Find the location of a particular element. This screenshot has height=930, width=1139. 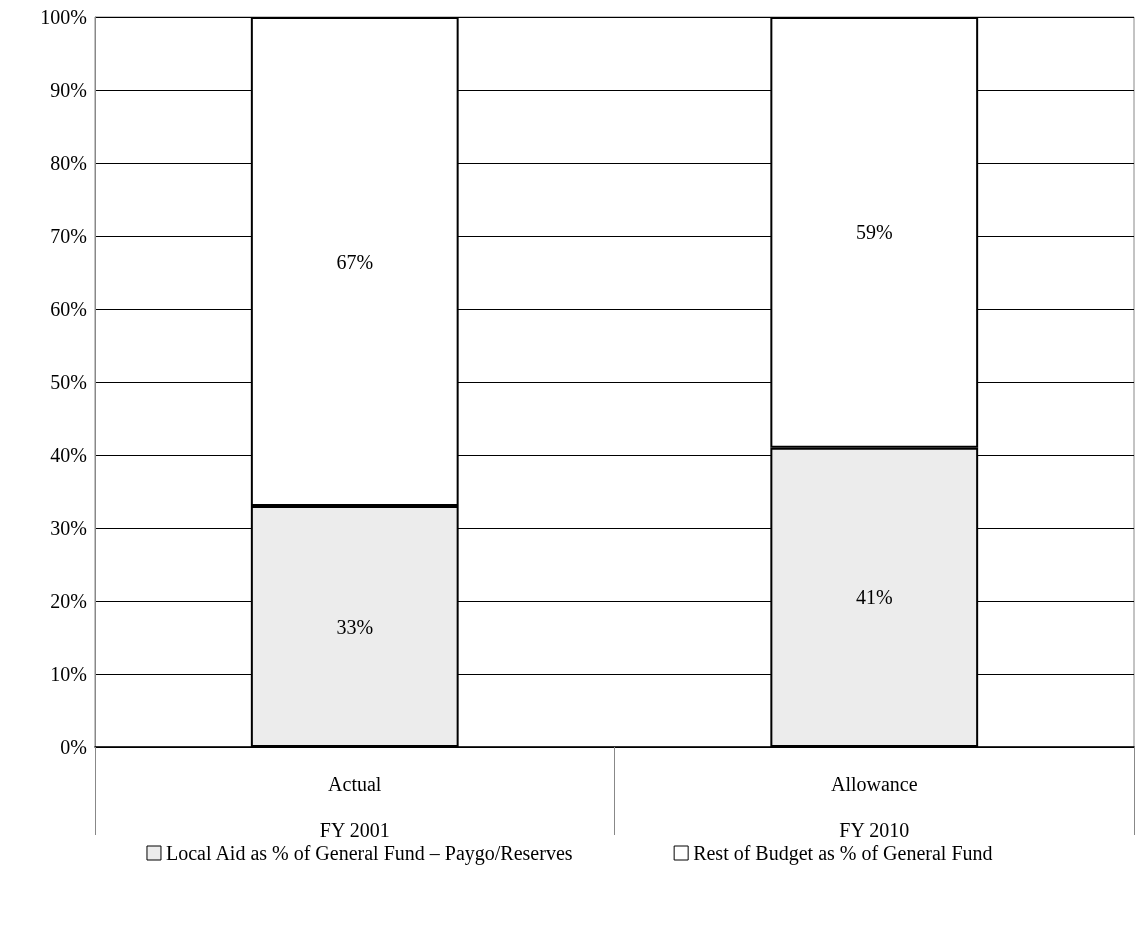

y-tick-label: 40% is located at coordinates (68, 455).